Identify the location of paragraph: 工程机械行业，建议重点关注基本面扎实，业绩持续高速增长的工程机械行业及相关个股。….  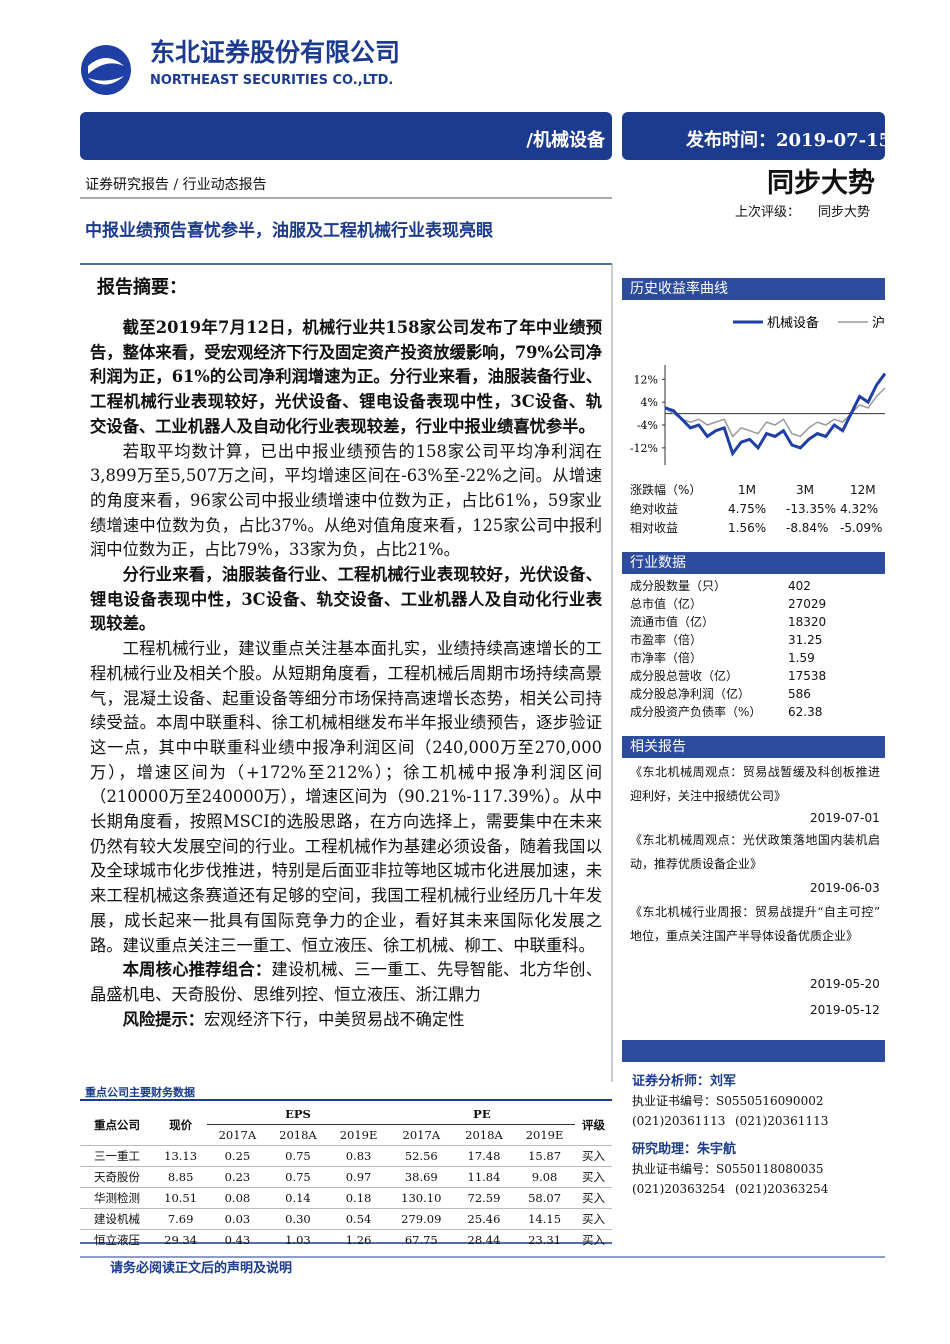
(346, 797).